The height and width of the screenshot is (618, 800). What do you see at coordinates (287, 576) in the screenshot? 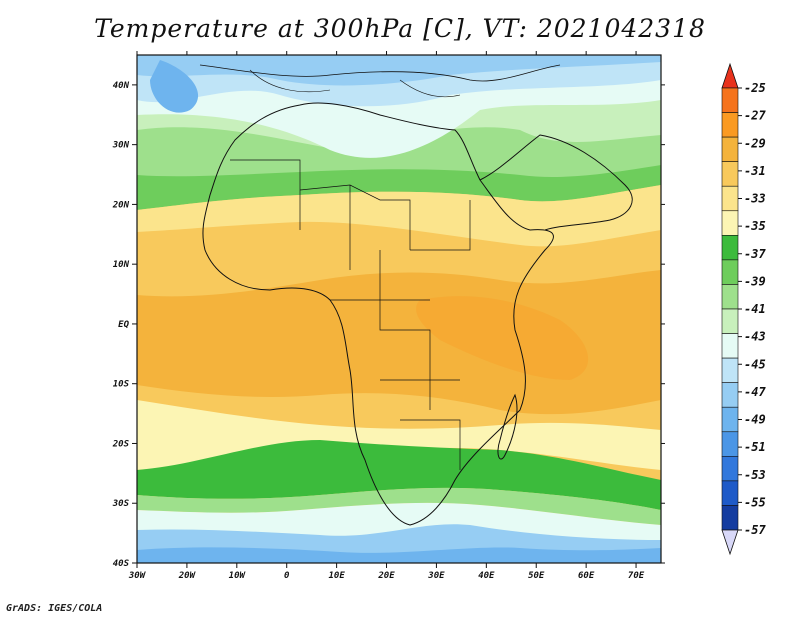
I see `lon-tick-label: 0` at bounding box center [287, 576].